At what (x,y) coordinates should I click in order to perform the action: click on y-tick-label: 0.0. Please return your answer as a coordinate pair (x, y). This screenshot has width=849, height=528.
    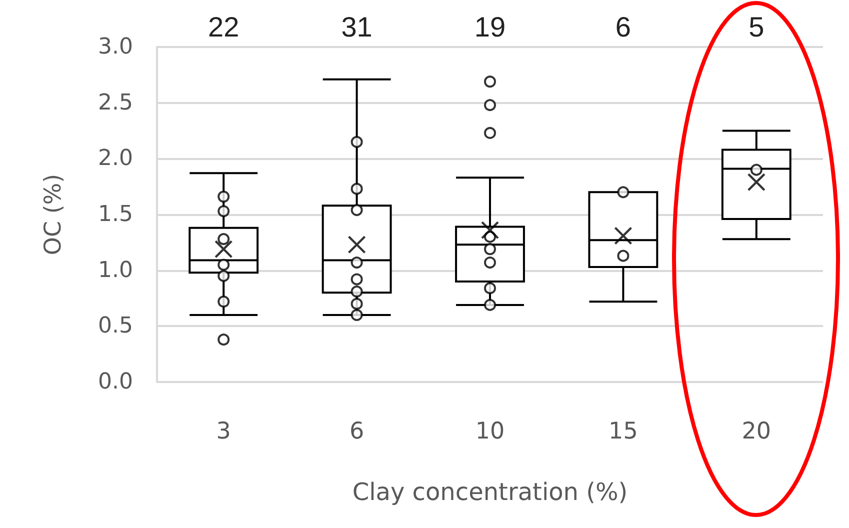
    Looking at the image, I should click on (115, 382).